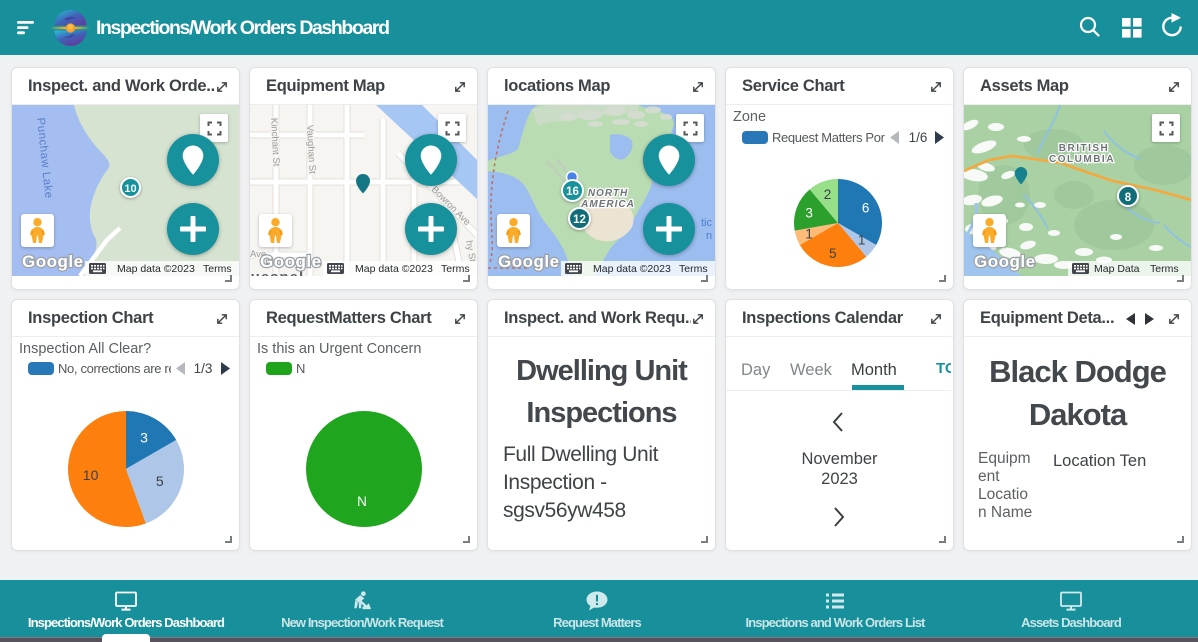 This screenshot has height=642, width=1198. I want to click on svg-text: COLUMBIA, so click(1082, 159).